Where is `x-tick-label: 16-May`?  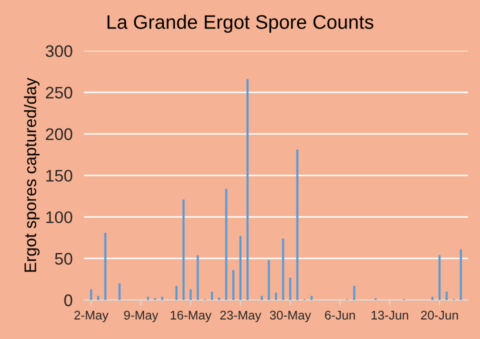 x-tick-label: 16-May is located at coordinates (191, 316).